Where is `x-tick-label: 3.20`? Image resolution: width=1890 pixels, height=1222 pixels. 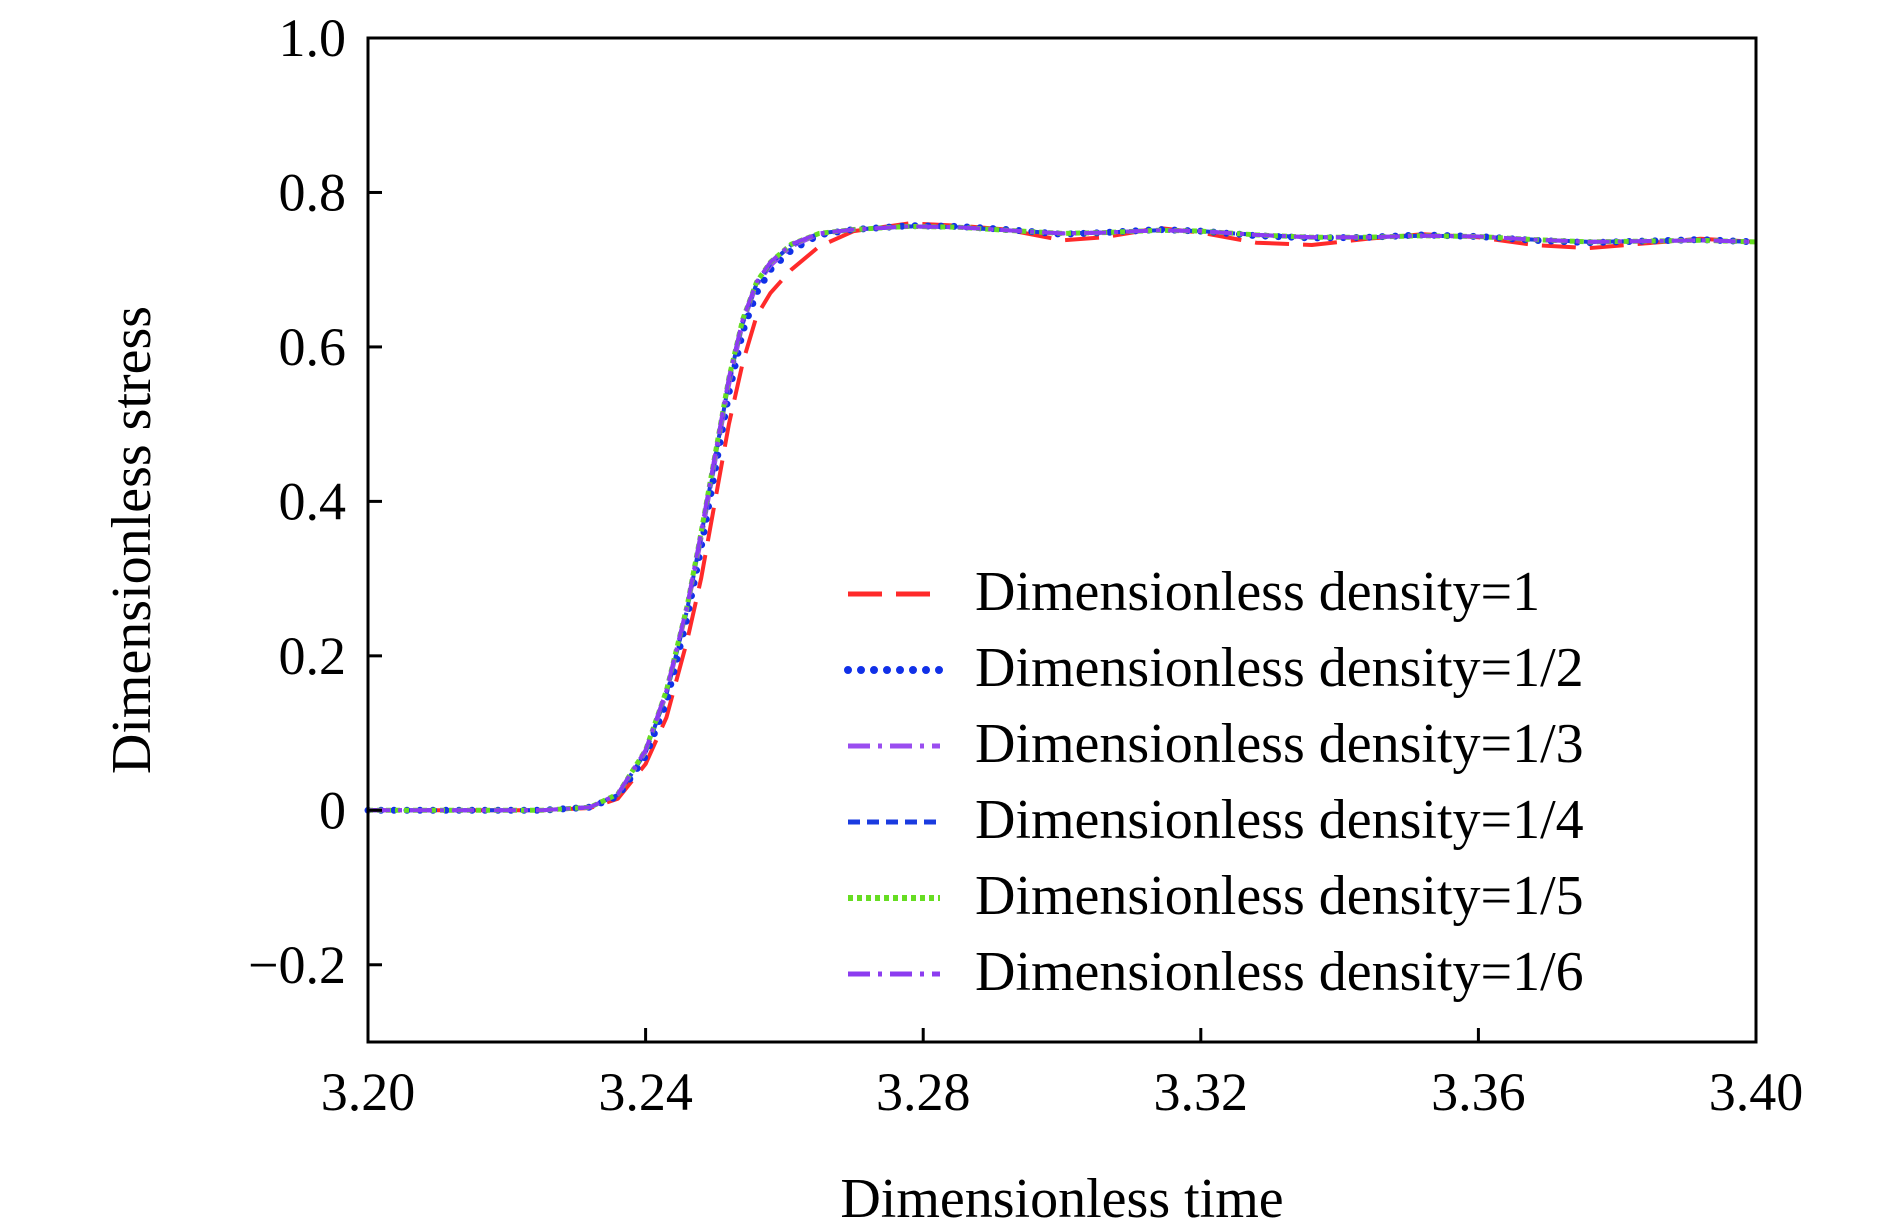
x-tick-label: 3.20 is located at coordinates (368, 1092).